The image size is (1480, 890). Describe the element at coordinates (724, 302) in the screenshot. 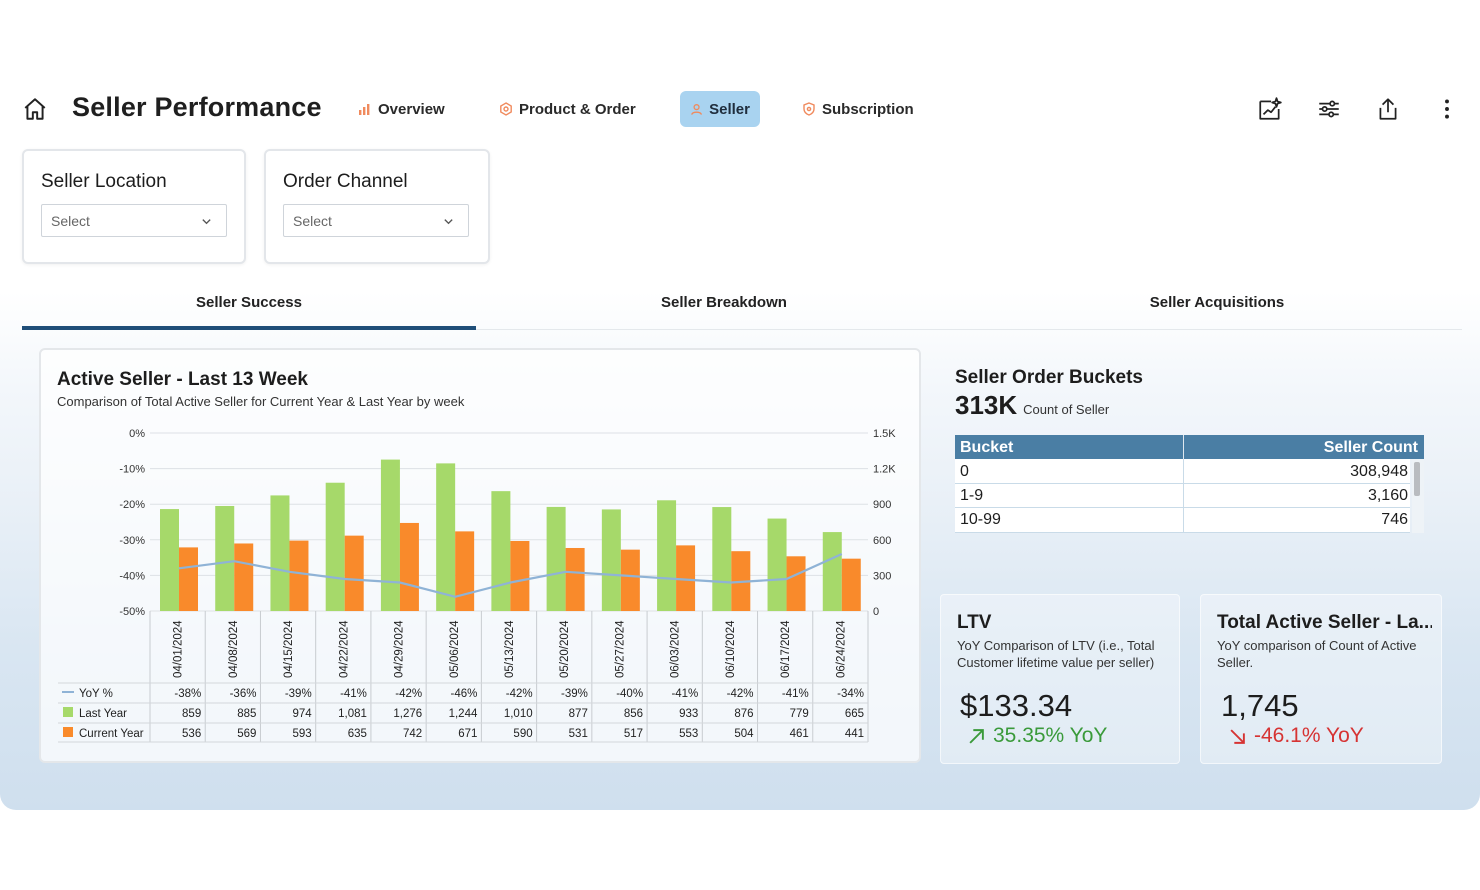

I see `tab-seller-breakdown: Seller Breakdown` at that location.